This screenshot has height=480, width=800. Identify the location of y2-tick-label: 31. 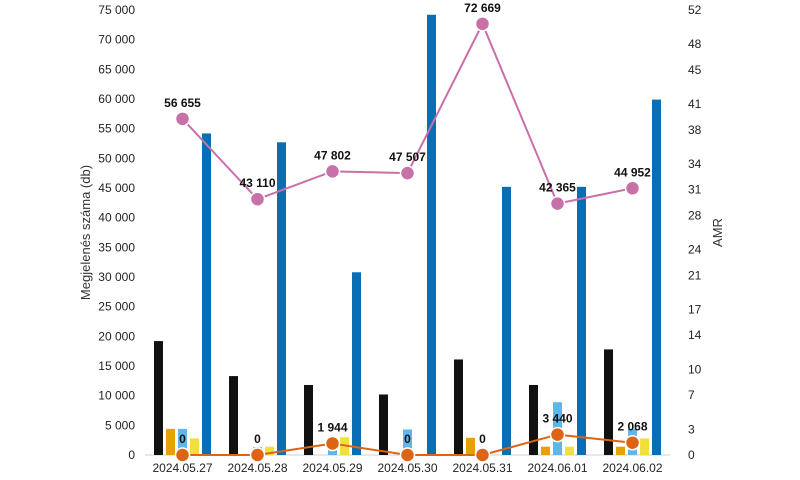
(695, 190).